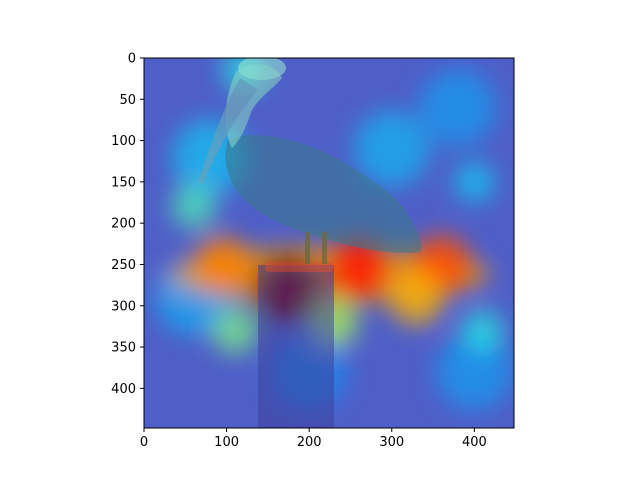 Image resolution: width=640 pixels, height=480 pixels. I want to click on y-tick-label: 300, so click(123, 306).